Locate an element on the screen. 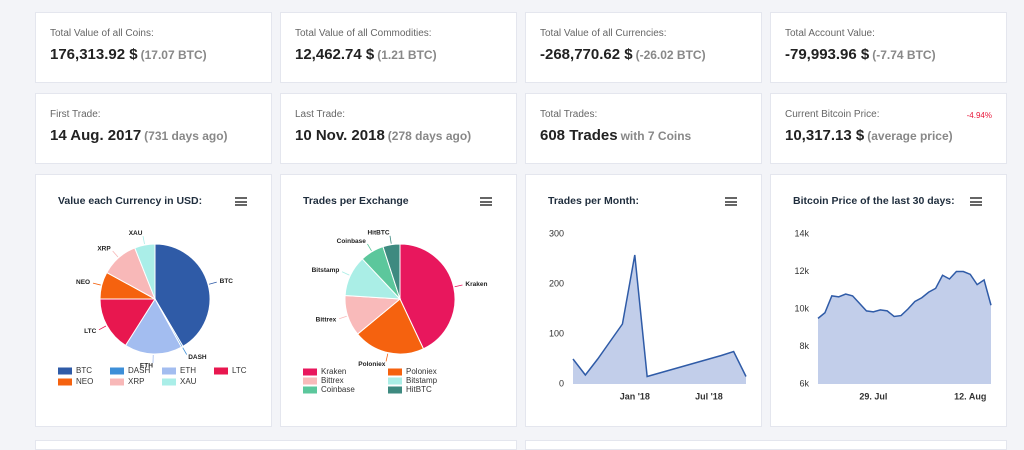 The height and width of the screenshot is (450, 1024). stat-value-line: 14 Aug. 2017(731 days ago) is located at coordinates (139, 136).